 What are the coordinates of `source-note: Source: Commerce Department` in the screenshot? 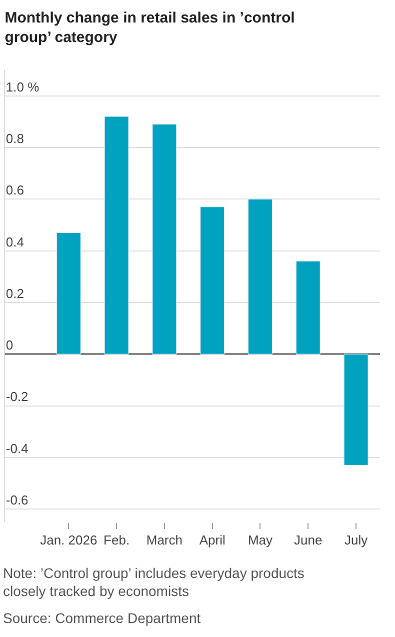 It's located at (102, 618).